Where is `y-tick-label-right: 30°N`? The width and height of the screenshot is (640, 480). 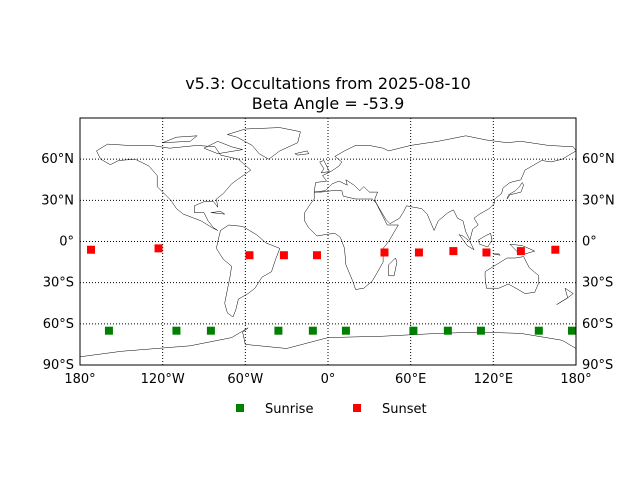
y-tick-label-right: 30°N is located at coordinates (598, 200).